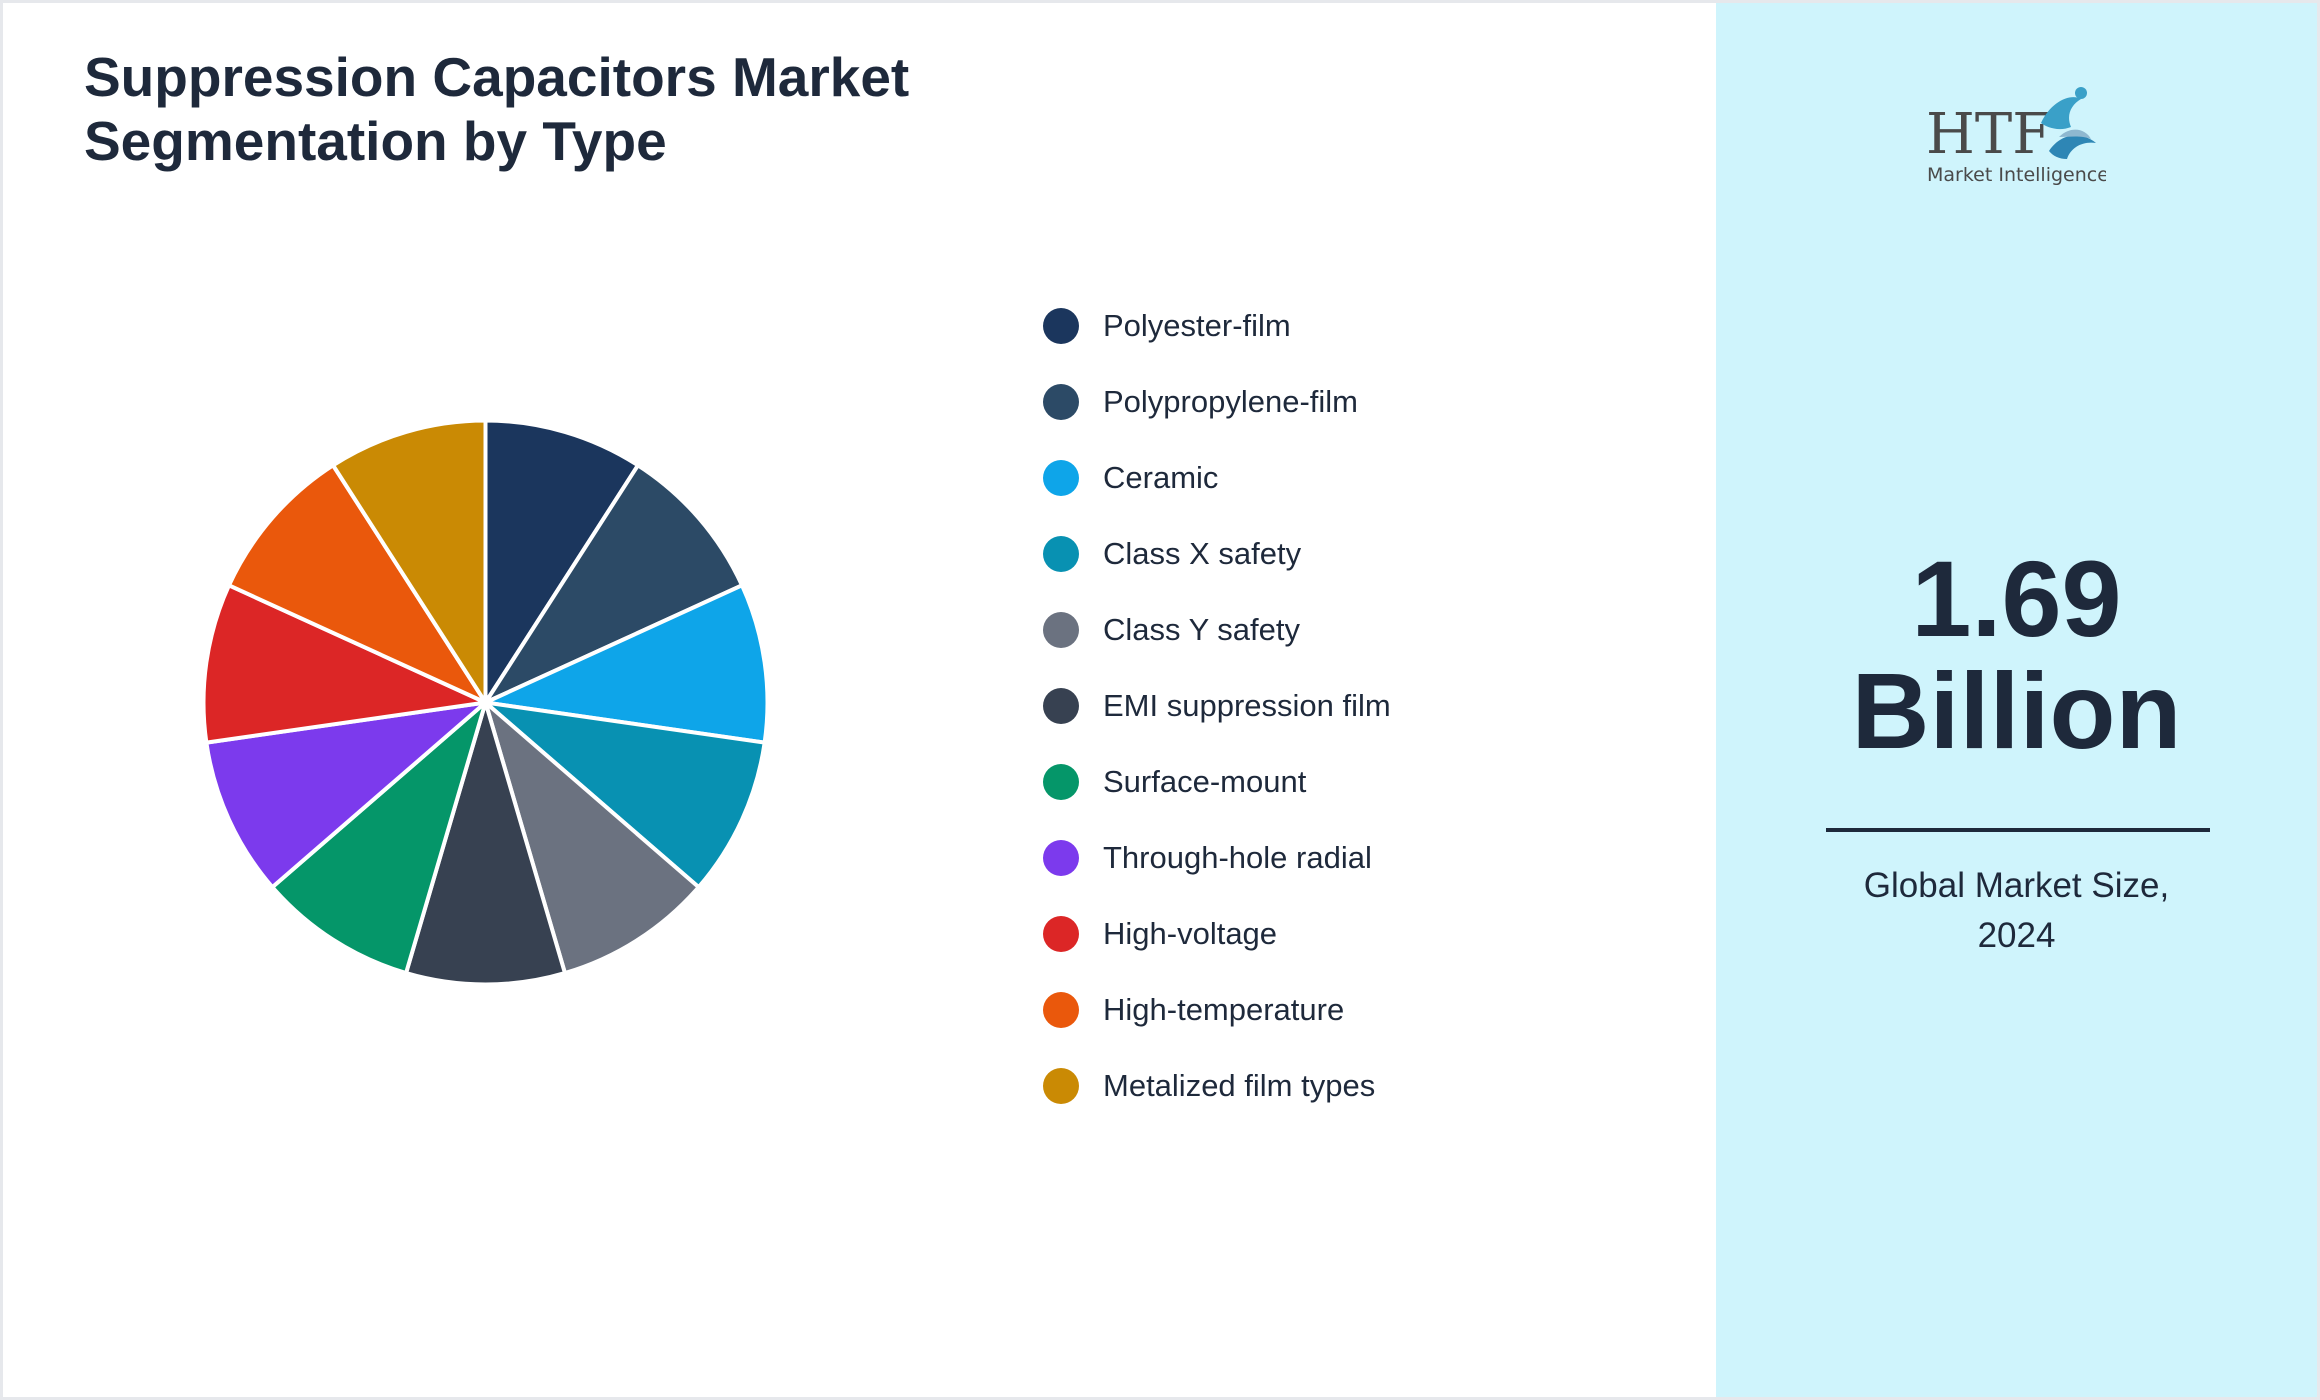  I want to click on logo-brand-text: HTF, so click(1988, 134).